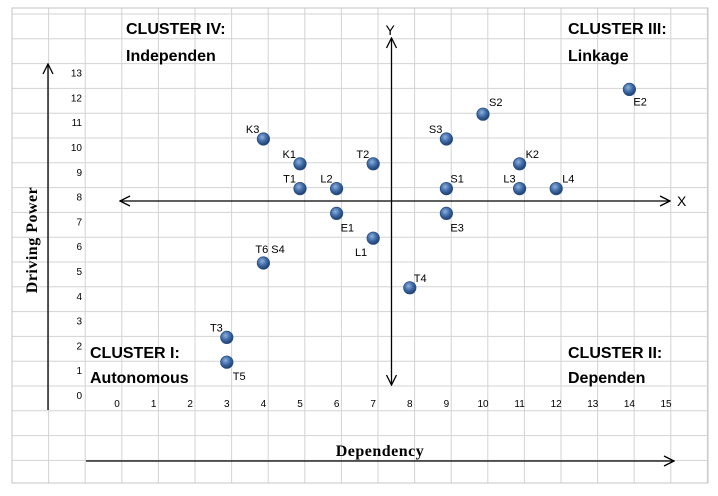  I want to click on y-tick-label: 3, so click(79, 322).